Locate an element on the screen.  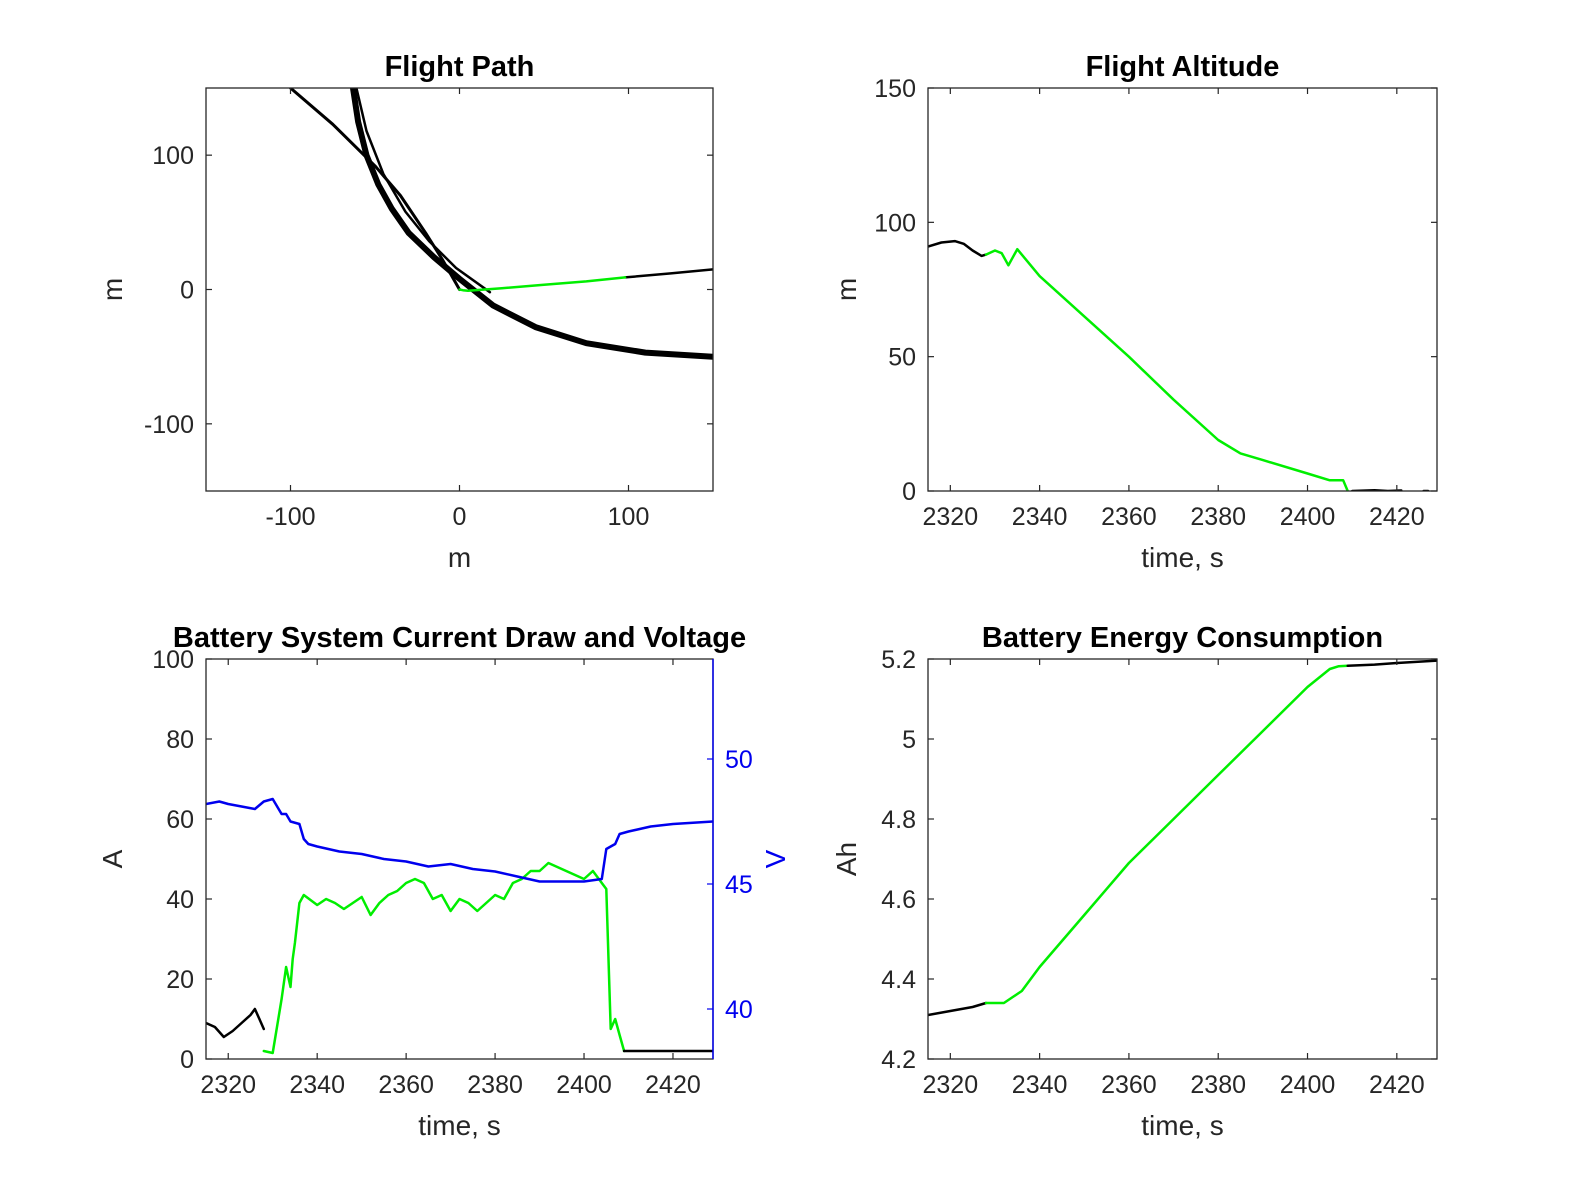
y-tick-label: 4.8 is located at coordinates (898, 820).